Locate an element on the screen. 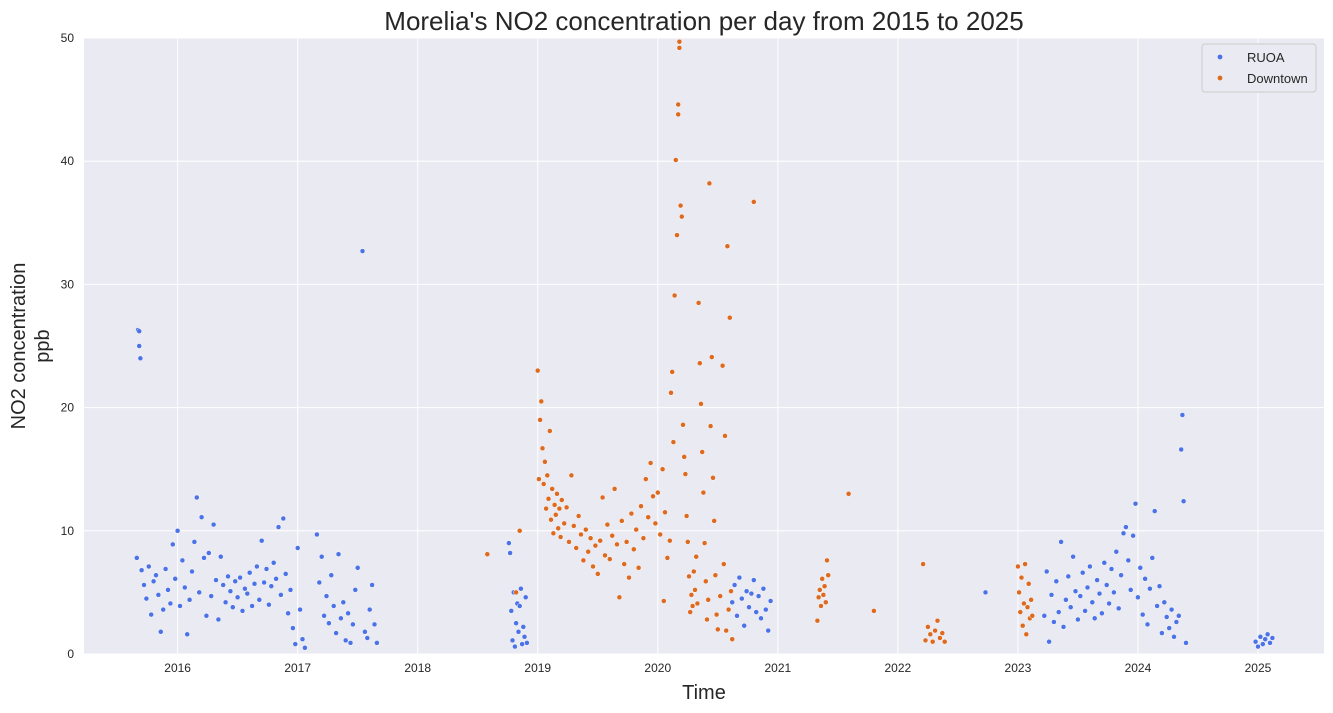 The width and height of the screenshot is (1333, 713). legend-marker-downtown is located at coordinates (1220, 78).